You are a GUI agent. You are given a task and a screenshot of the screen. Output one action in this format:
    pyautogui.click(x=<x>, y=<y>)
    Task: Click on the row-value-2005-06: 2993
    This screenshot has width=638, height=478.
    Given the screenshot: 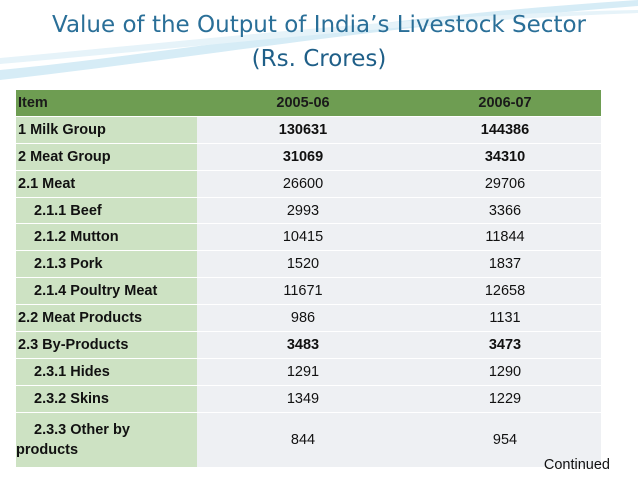 What is the action you would take?
    pyautogui.click(x=303, y=211)
    